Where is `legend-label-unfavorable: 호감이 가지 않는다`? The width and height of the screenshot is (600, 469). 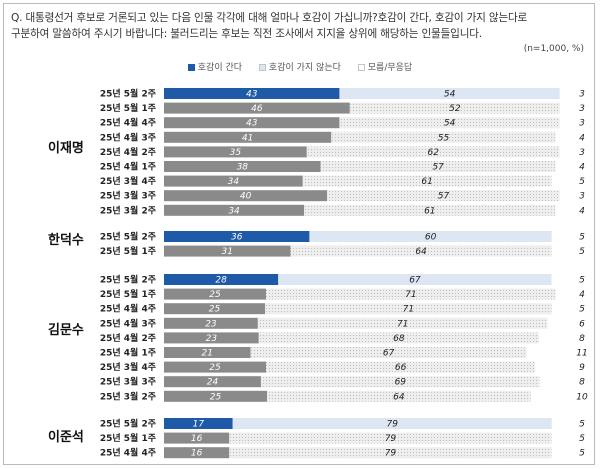 legend-label-unfavorable: 호감이 가지 않는다 is located at coordinates (304, 68).